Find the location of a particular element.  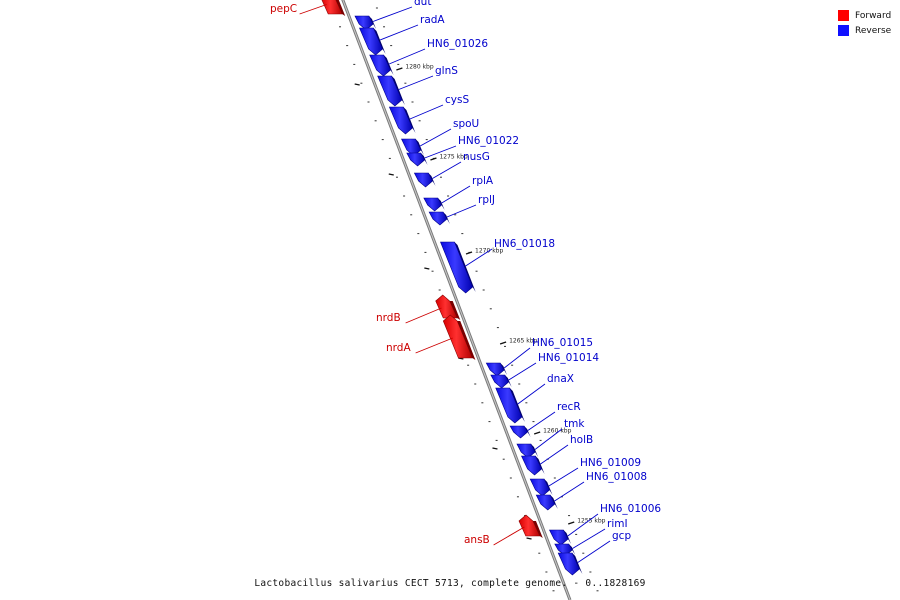

gene-hn6_01008-shade is located at coordinates (554, 502).